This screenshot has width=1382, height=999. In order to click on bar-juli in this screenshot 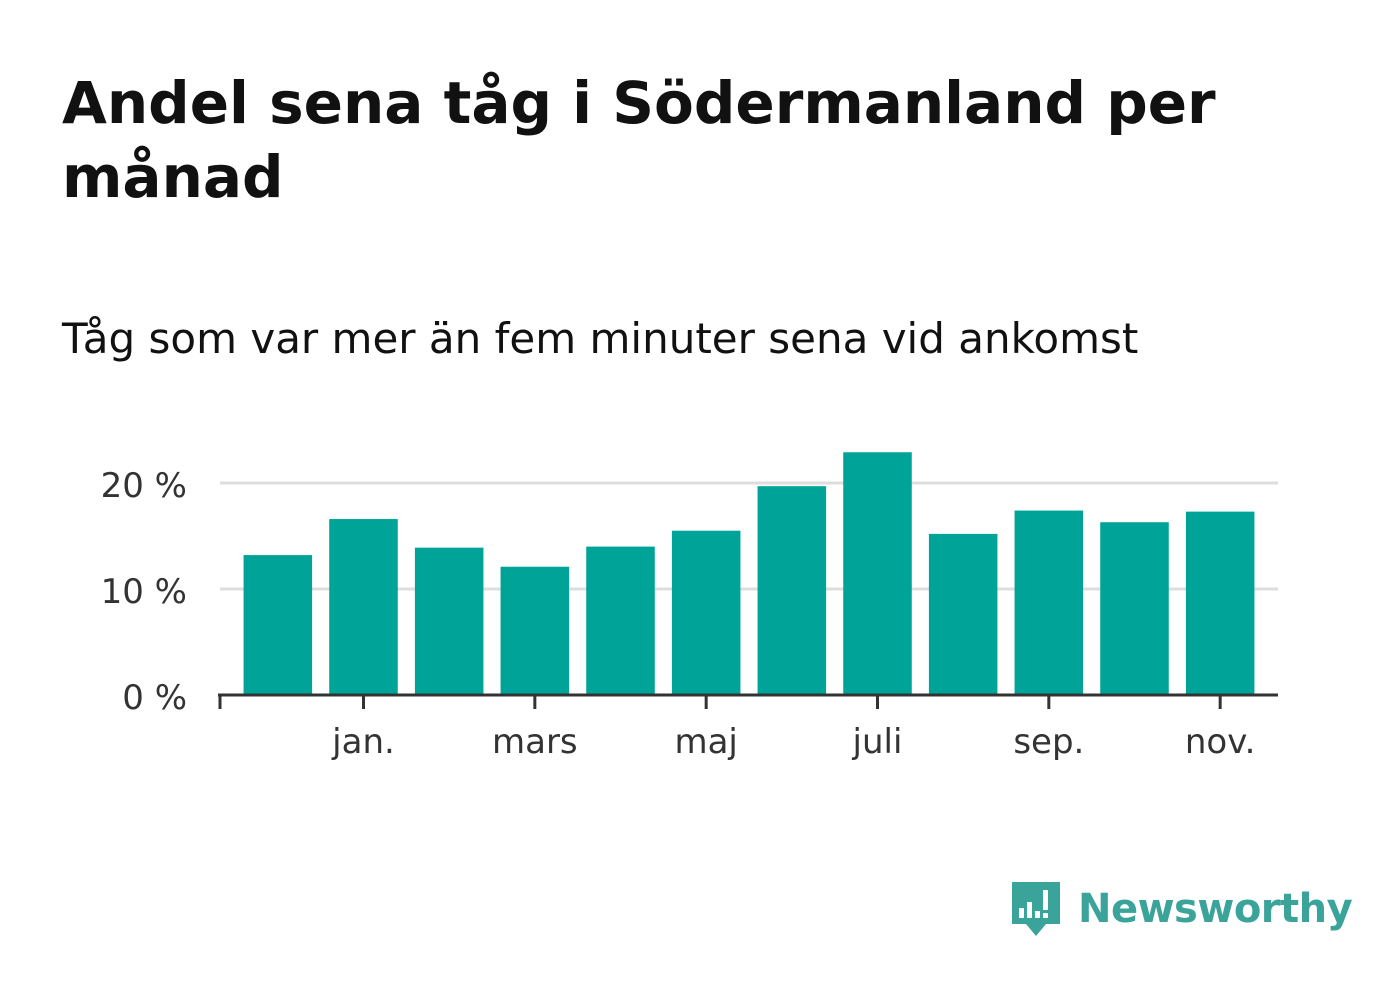, I will do `click(877, 573)`.